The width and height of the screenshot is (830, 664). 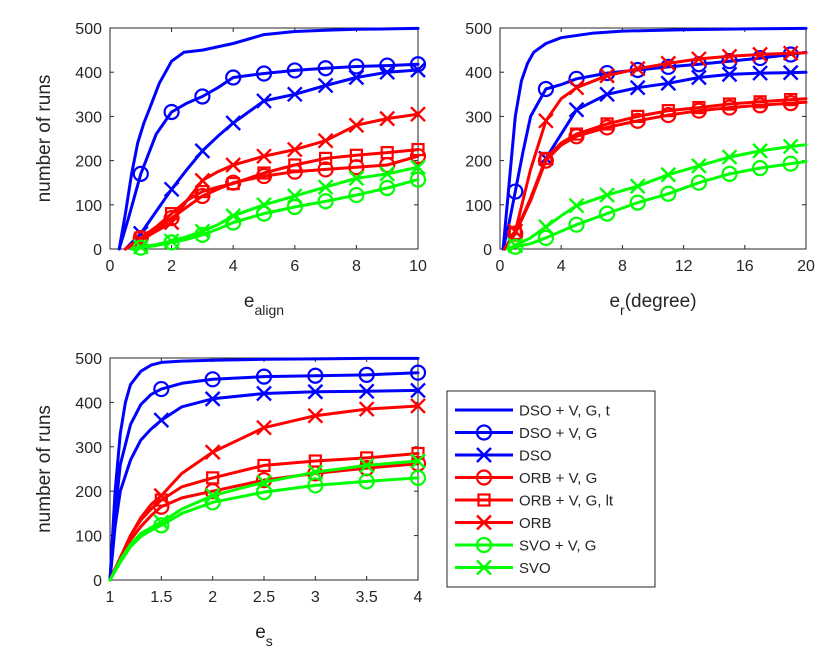 I want to click on x-tick-label: 3, so click(x=315, y=597).